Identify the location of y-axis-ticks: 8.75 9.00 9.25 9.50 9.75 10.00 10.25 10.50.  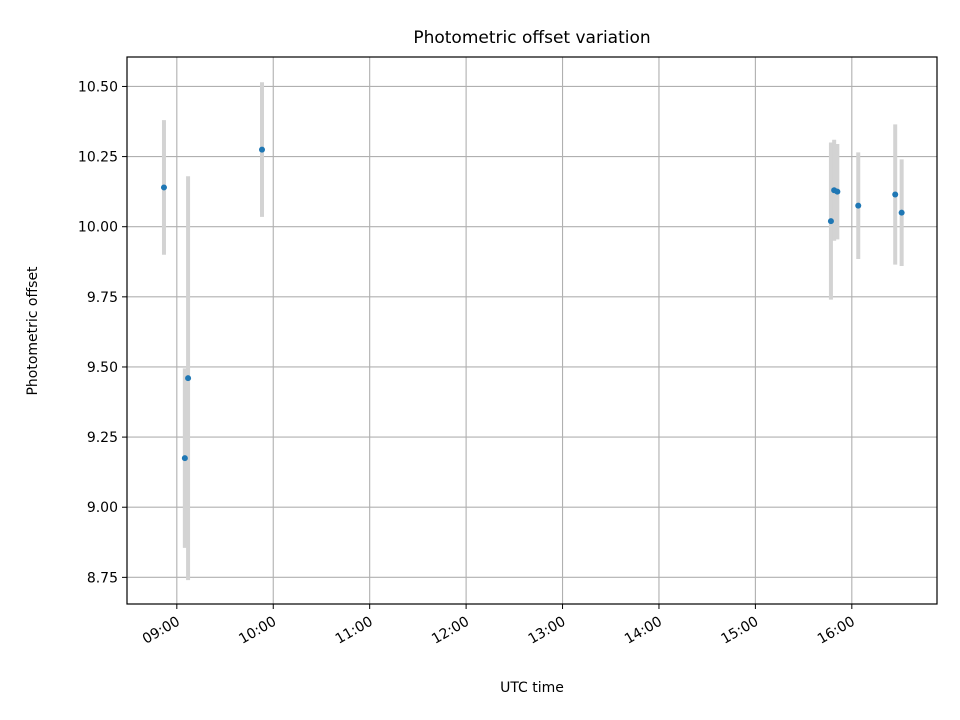
(102, 332).